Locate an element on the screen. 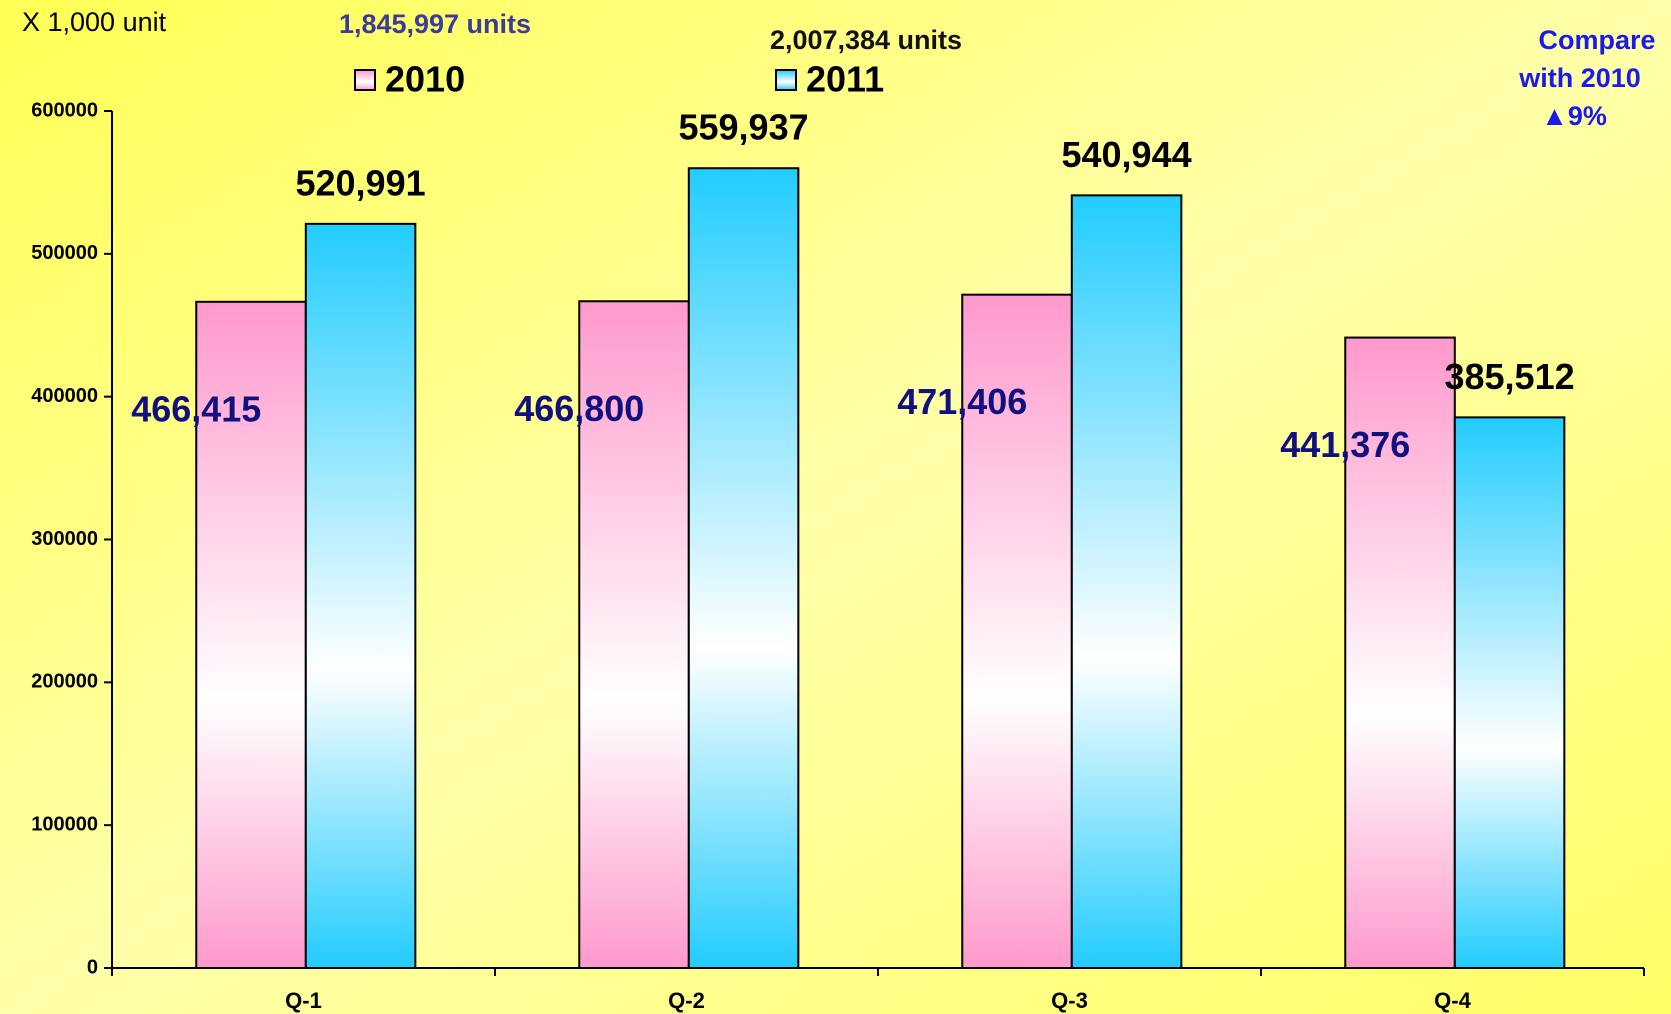 This screenshot has height=1014, width=1671. unit-label: X 1,000 unit is located at coordinates (94, 22).